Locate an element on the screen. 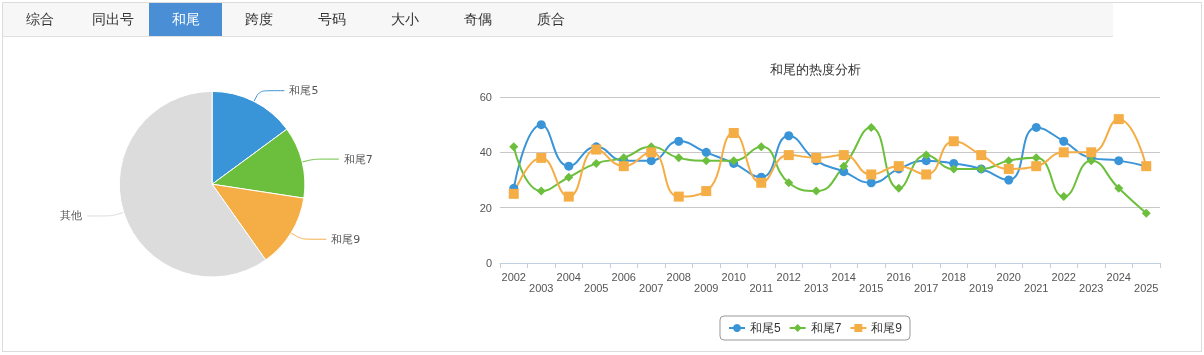 The width and height of the screenshot is (1204, 355). text: 综合 is located at coordinates (39, 19).